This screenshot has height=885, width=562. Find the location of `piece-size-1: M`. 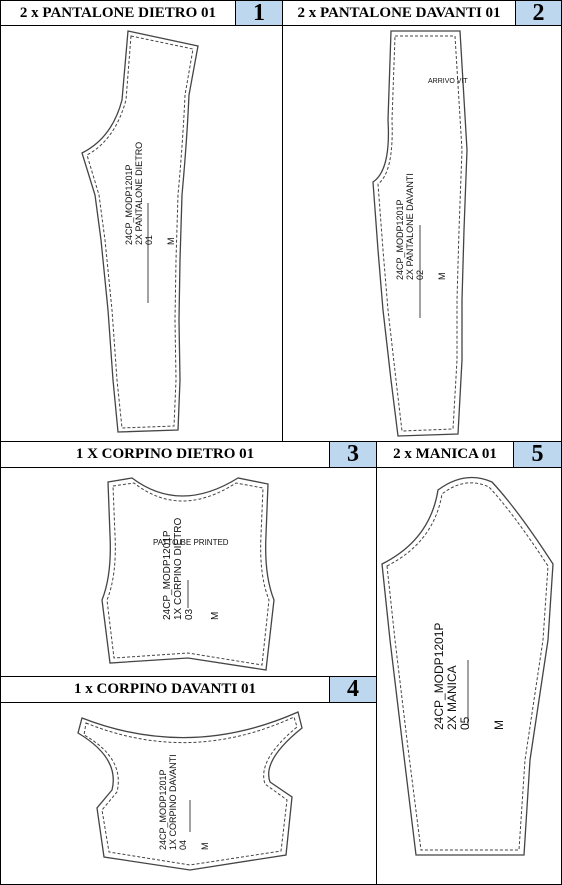

piece-size-1: M is located at coordinates (171, 242).